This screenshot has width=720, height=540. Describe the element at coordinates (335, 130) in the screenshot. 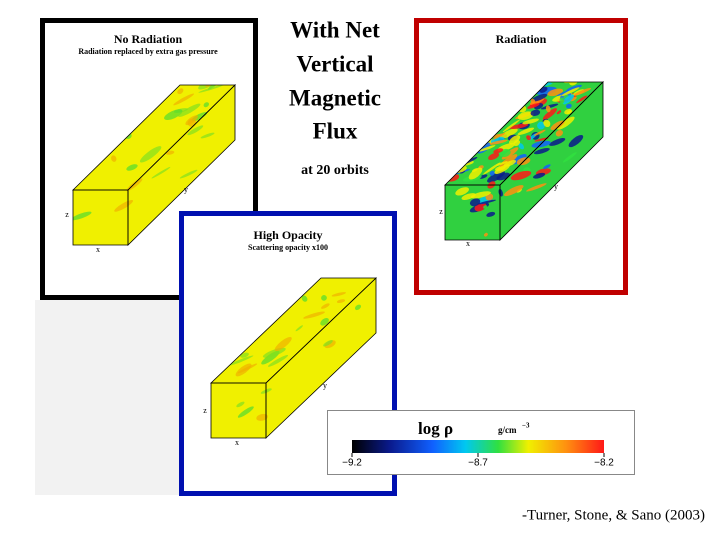

I see `title-line: Flux` at that location.